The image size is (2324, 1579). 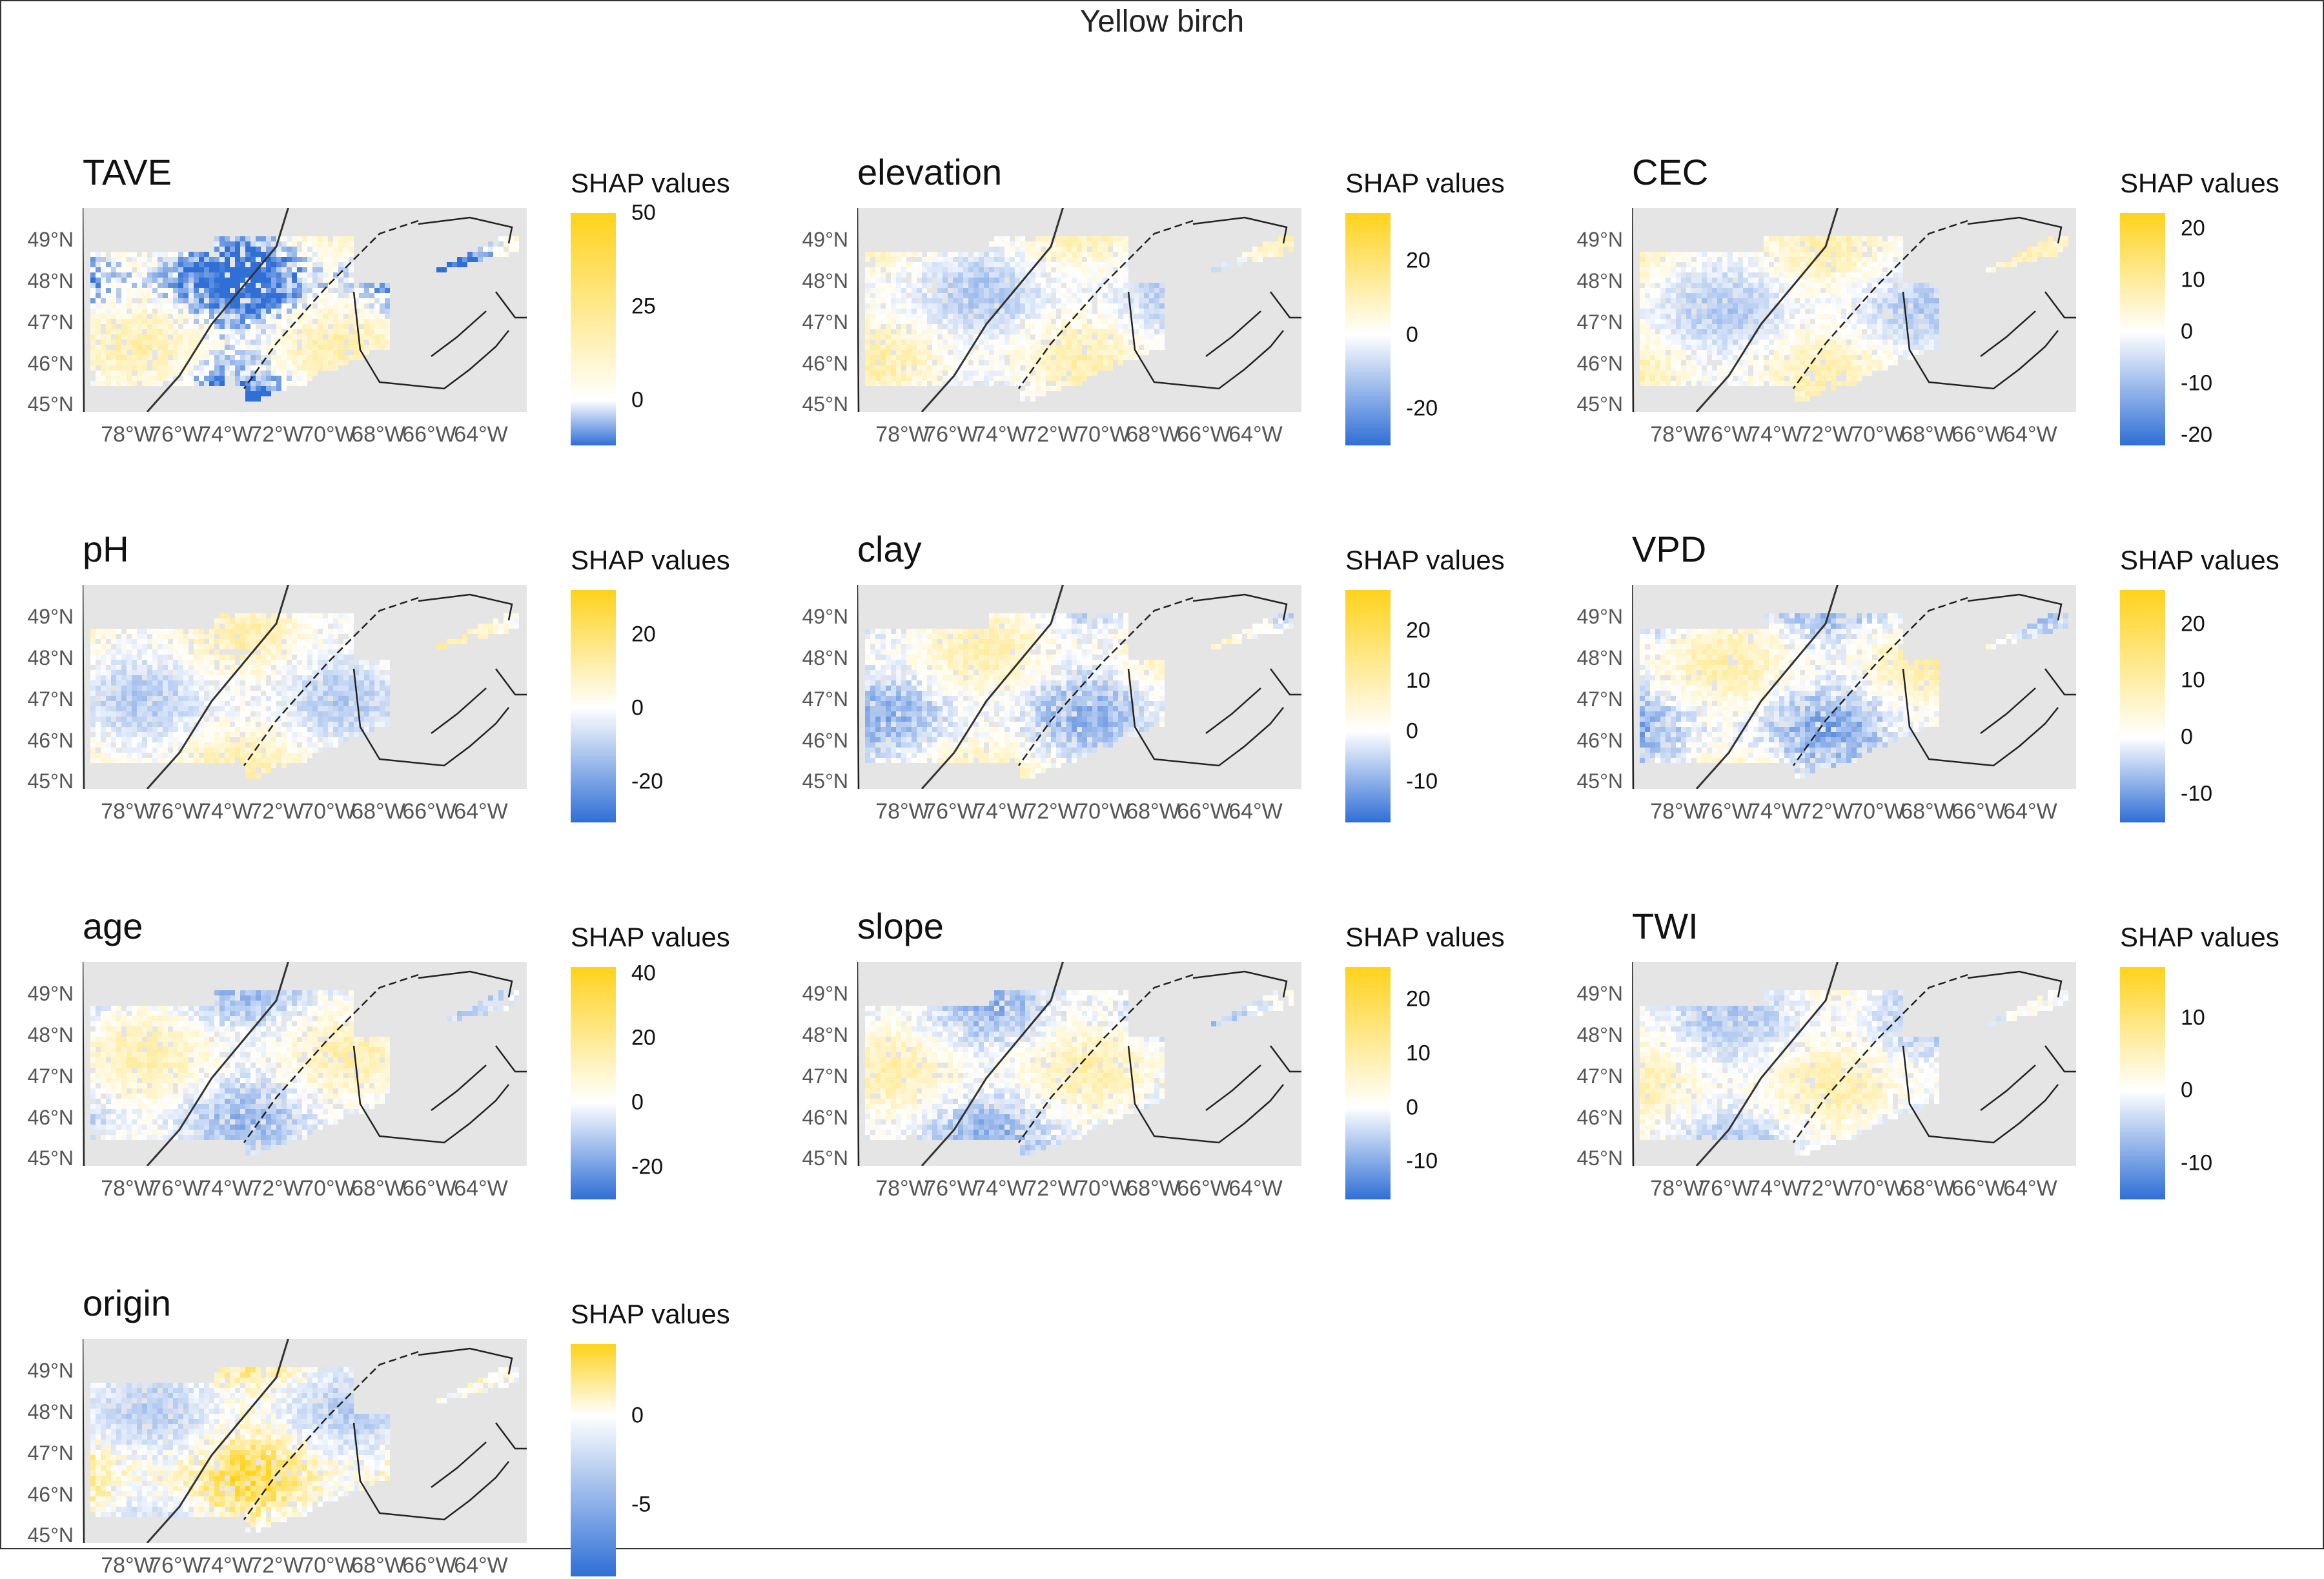 What do you see at coordinates (1669, 549) in the screenshot?
I see `panel-title: VPD` at bounding box center [1669, 549].